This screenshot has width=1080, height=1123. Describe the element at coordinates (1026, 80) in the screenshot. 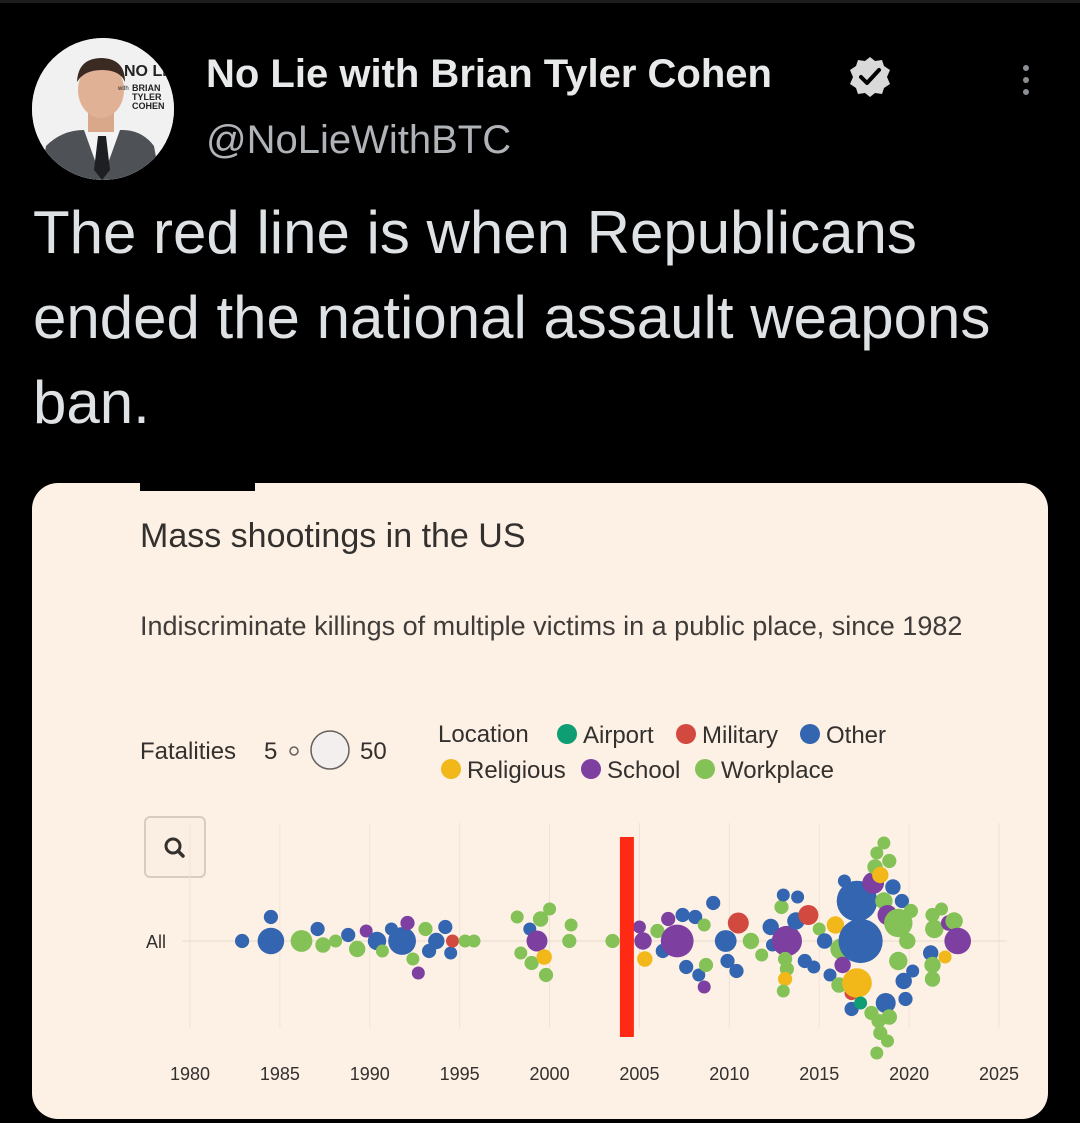

I see `more-options-icon` at that location.